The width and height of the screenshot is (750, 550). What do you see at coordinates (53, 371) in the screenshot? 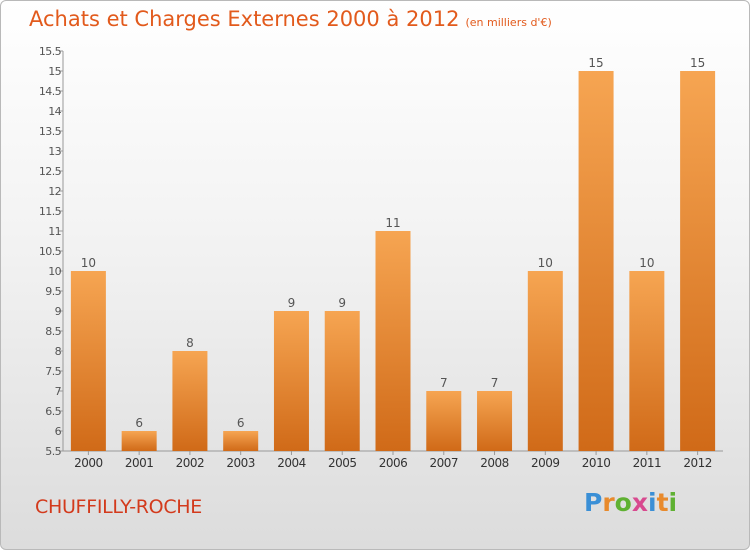
I see `y-tick-label: 7.5` at bounding box center [53, 371].